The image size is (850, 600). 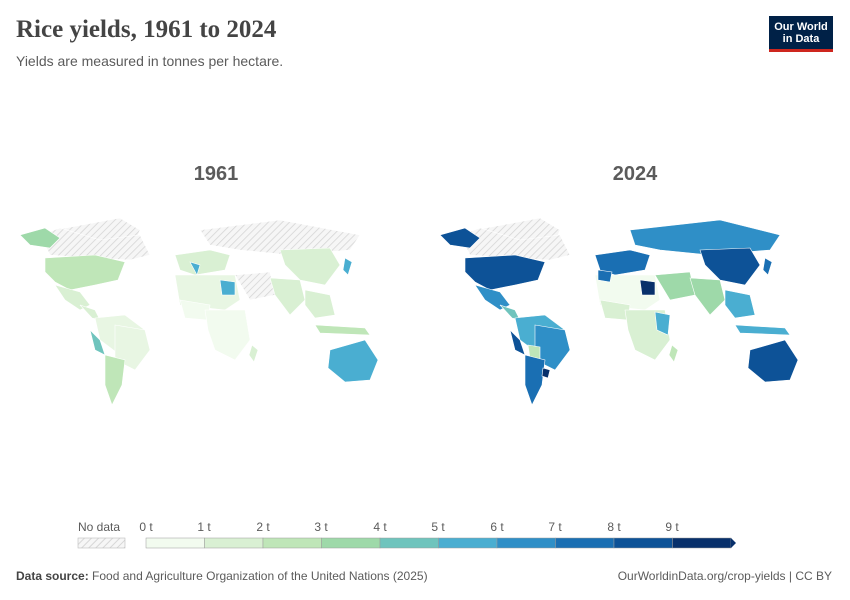 I want to click on map-2024-uruguay, so click(x=546, y=373).